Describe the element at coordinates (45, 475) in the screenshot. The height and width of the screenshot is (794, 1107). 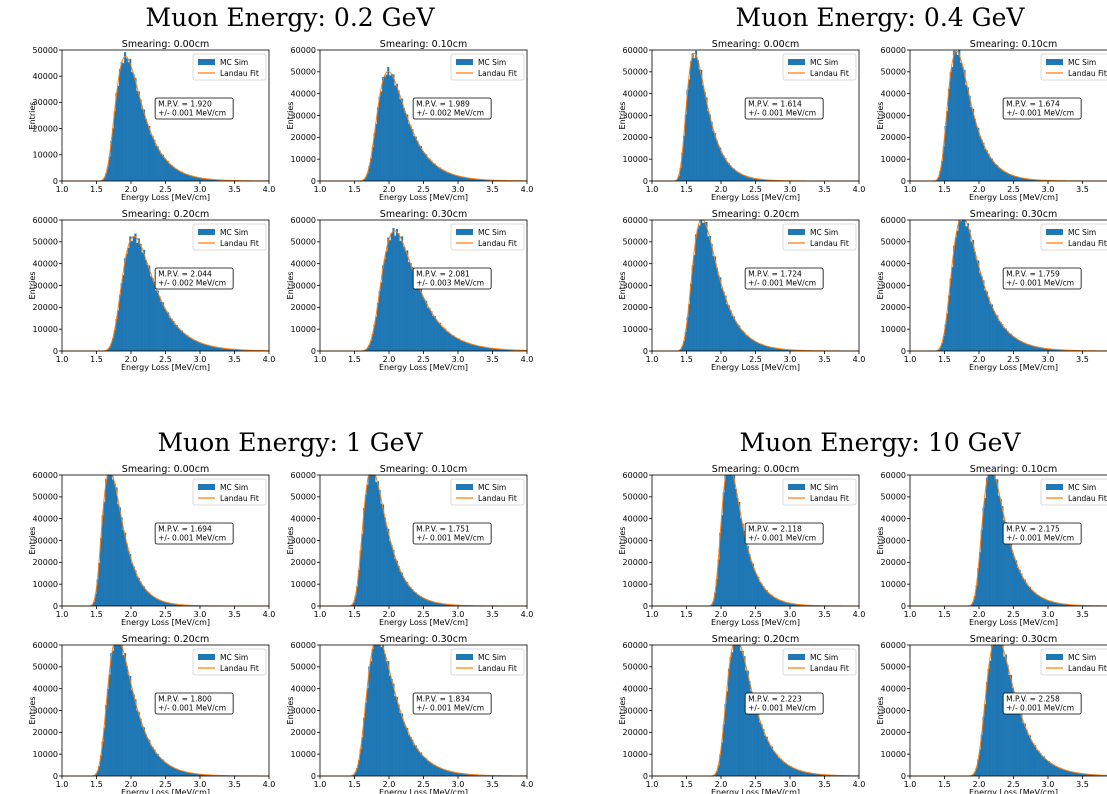
I see `y-tick-label: 60000` at that location.